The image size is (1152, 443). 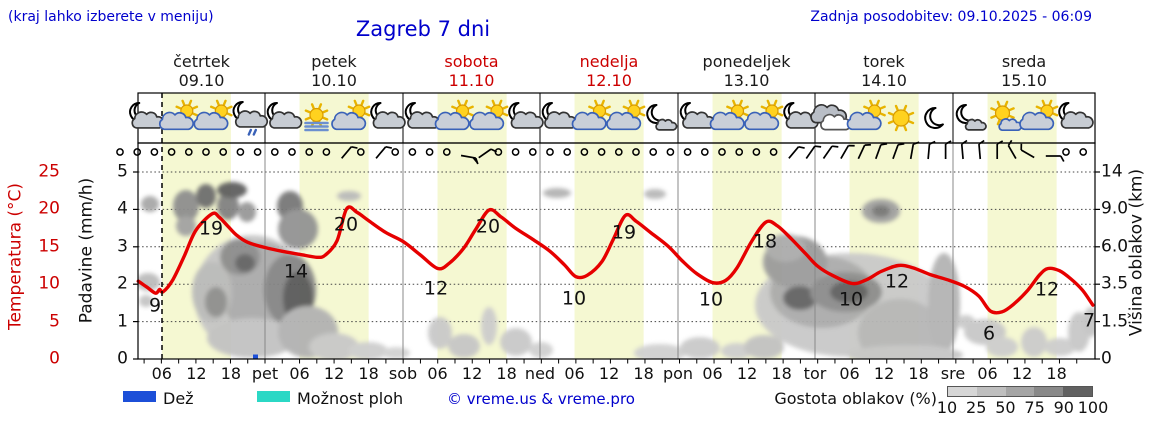 What do you see at coordinates (471, 80) in the screenshot?
I see `day-header-date: 11.10` at bounding box center [471, 80].